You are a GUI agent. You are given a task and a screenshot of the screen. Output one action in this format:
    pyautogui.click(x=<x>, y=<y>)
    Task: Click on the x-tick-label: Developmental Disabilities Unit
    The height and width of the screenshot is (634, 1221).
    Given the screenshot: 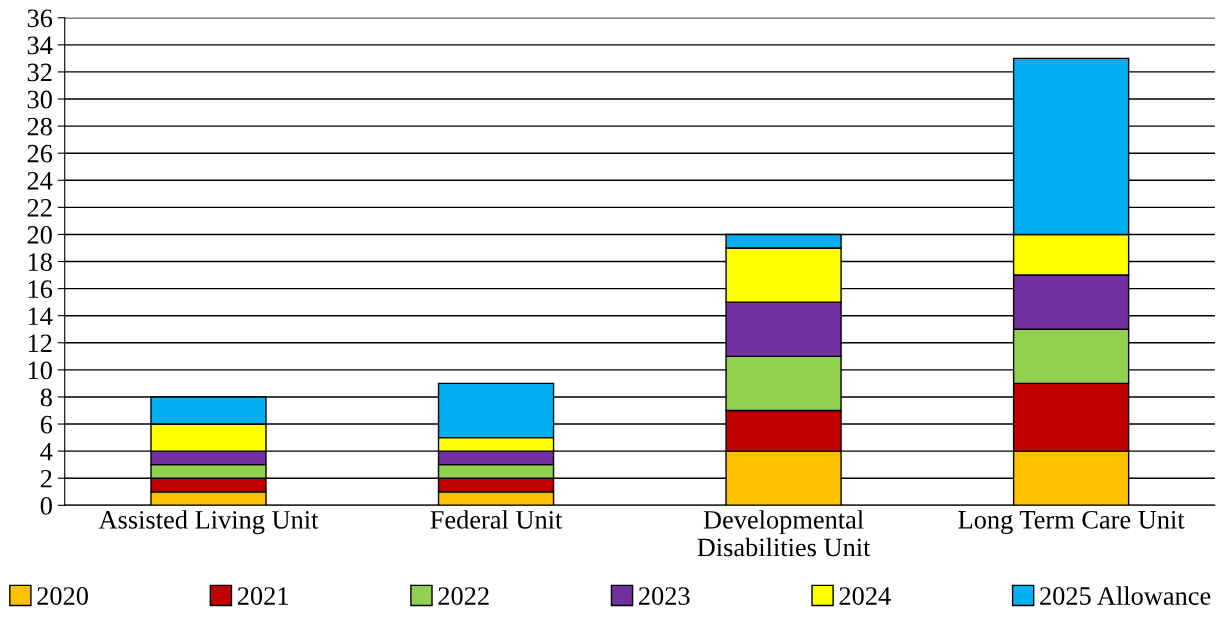 What is the action you would take?
    pyautogui.click(x=784, y=533)
    